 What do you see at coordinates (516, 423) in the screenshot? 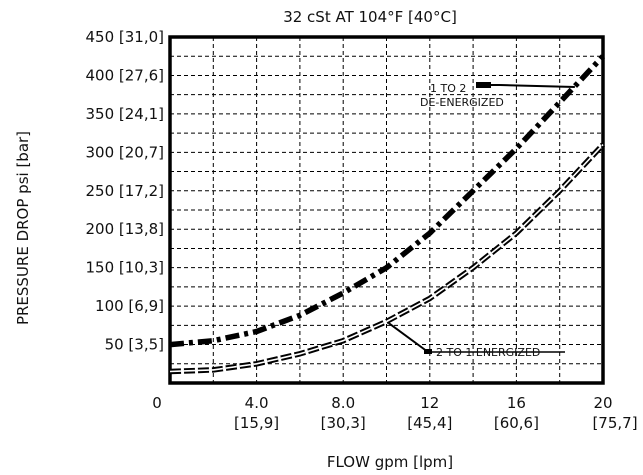
I see `x-tick-sublabel: [60,6]` at bounding box center [516, 423].